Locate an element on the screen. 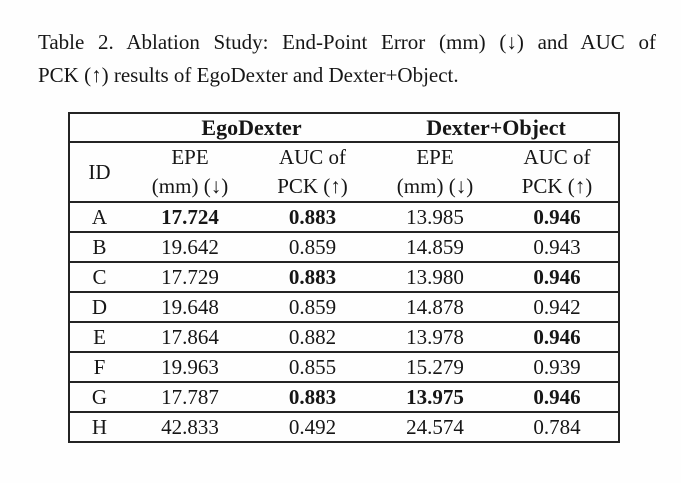 Image resolution: width=681 pixels, height=483 pixels. subheader-dexterobject-epe: EPE (mm) (↓) is located at coordinates (435, 172).